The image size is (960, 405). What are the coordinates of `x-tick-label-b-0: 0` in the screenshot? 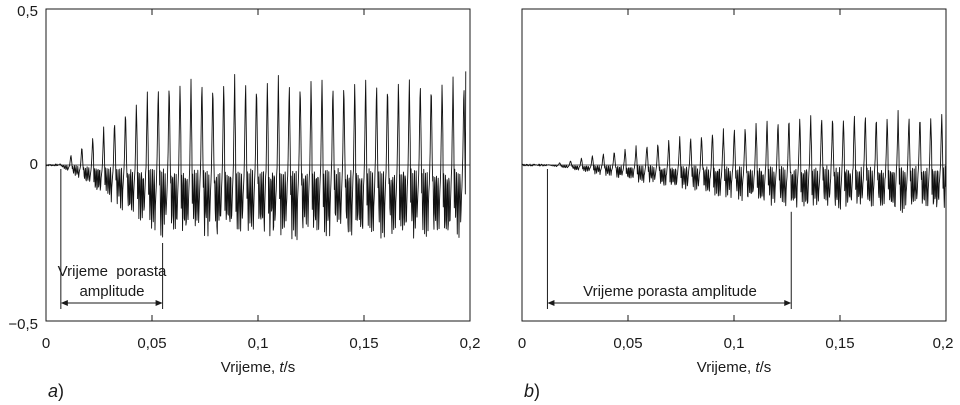 It's located at (522, 343).